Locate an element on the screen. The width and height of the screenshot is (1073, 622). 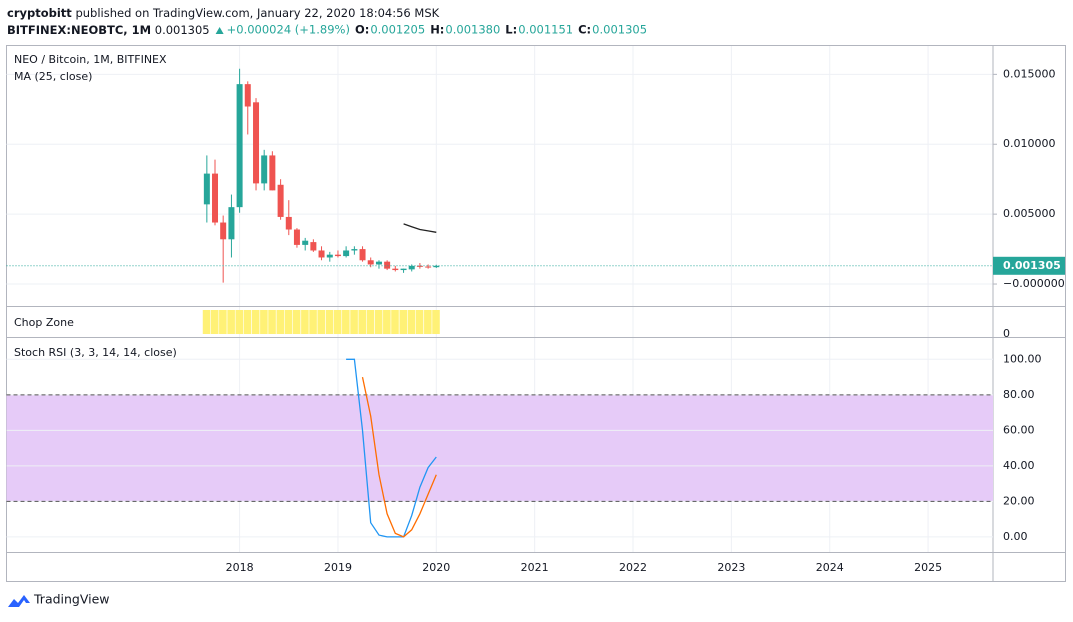
change: +0.000024 (+1.89%) is located at coordinates (288, 30).